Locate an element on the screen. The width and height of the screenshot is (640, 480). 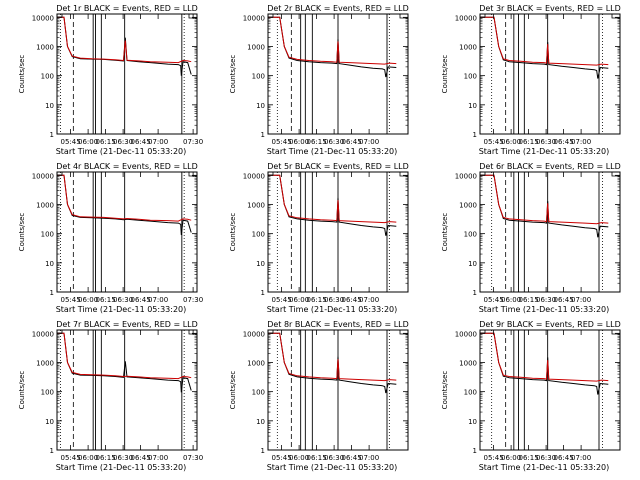
chart-title: Det 7r BLACK = Events, RED = LLD is located at coordinates (127, 324).